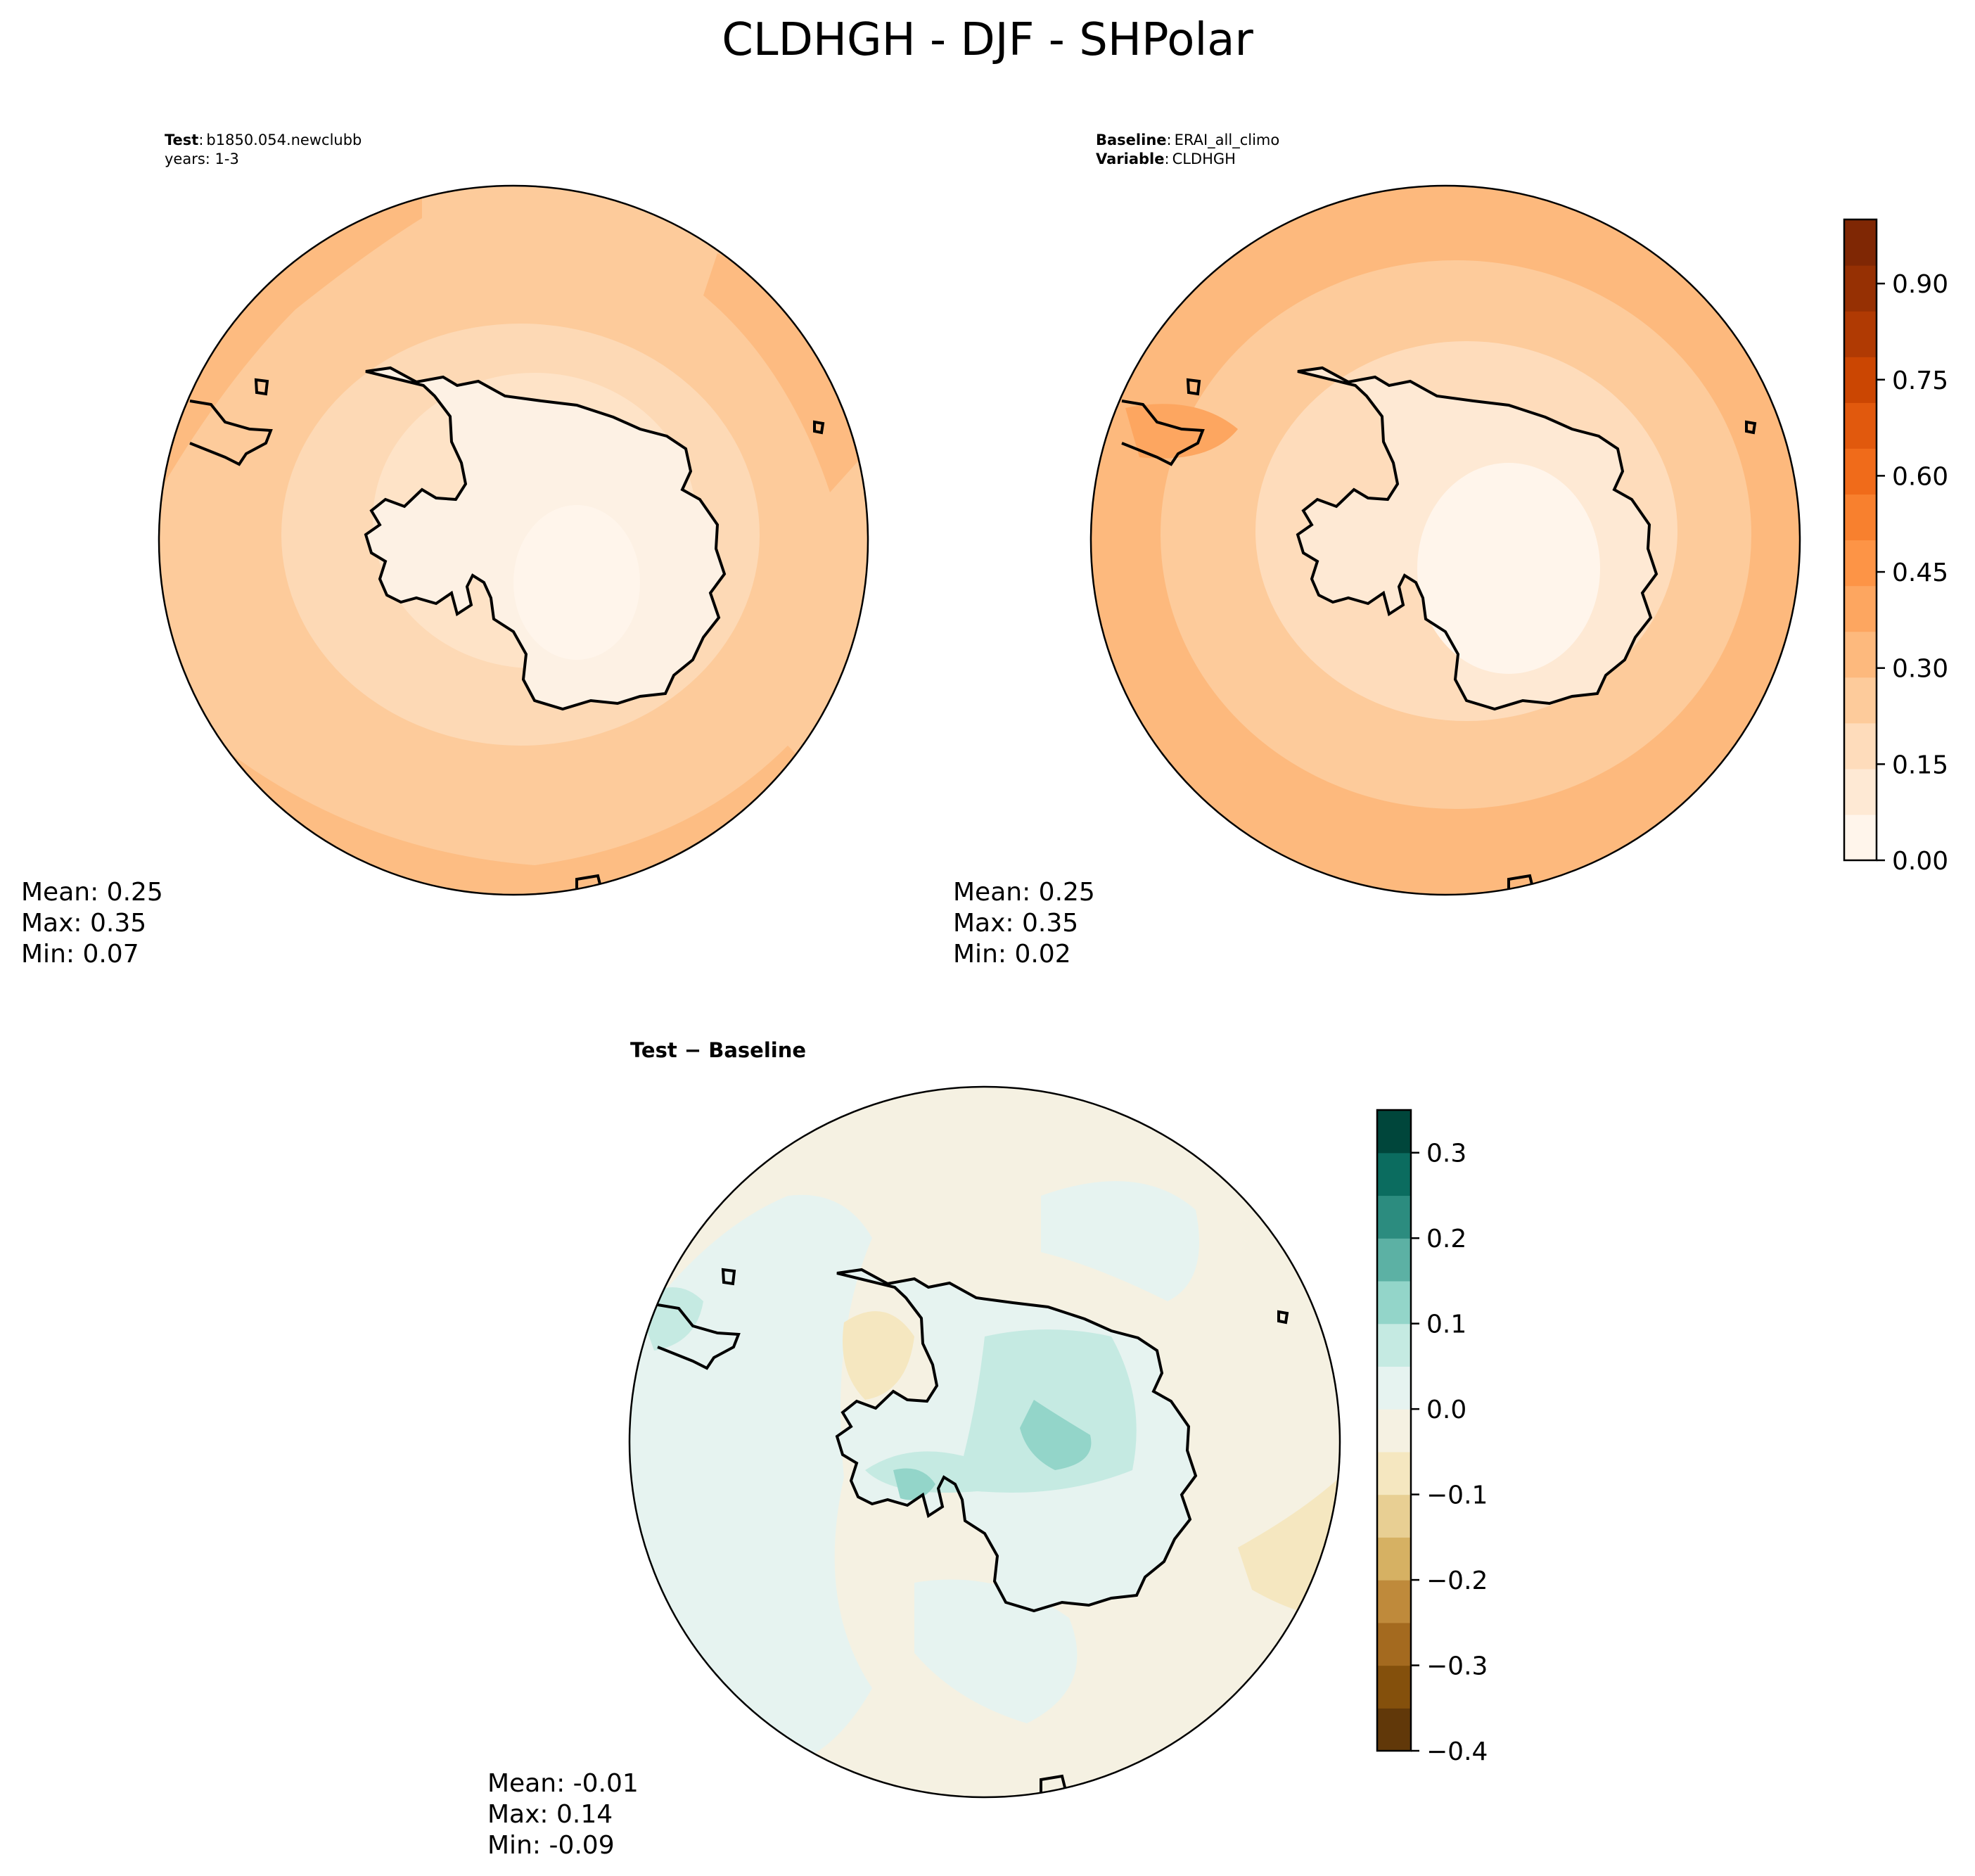 Image resolution: width=1975 pixels, height=1876 pixels. What do you see at coordinates (1920, 573) in the screenshot?
I see `main-colorbar-tick-label: 0.45` at bounding box center [1920, 573].